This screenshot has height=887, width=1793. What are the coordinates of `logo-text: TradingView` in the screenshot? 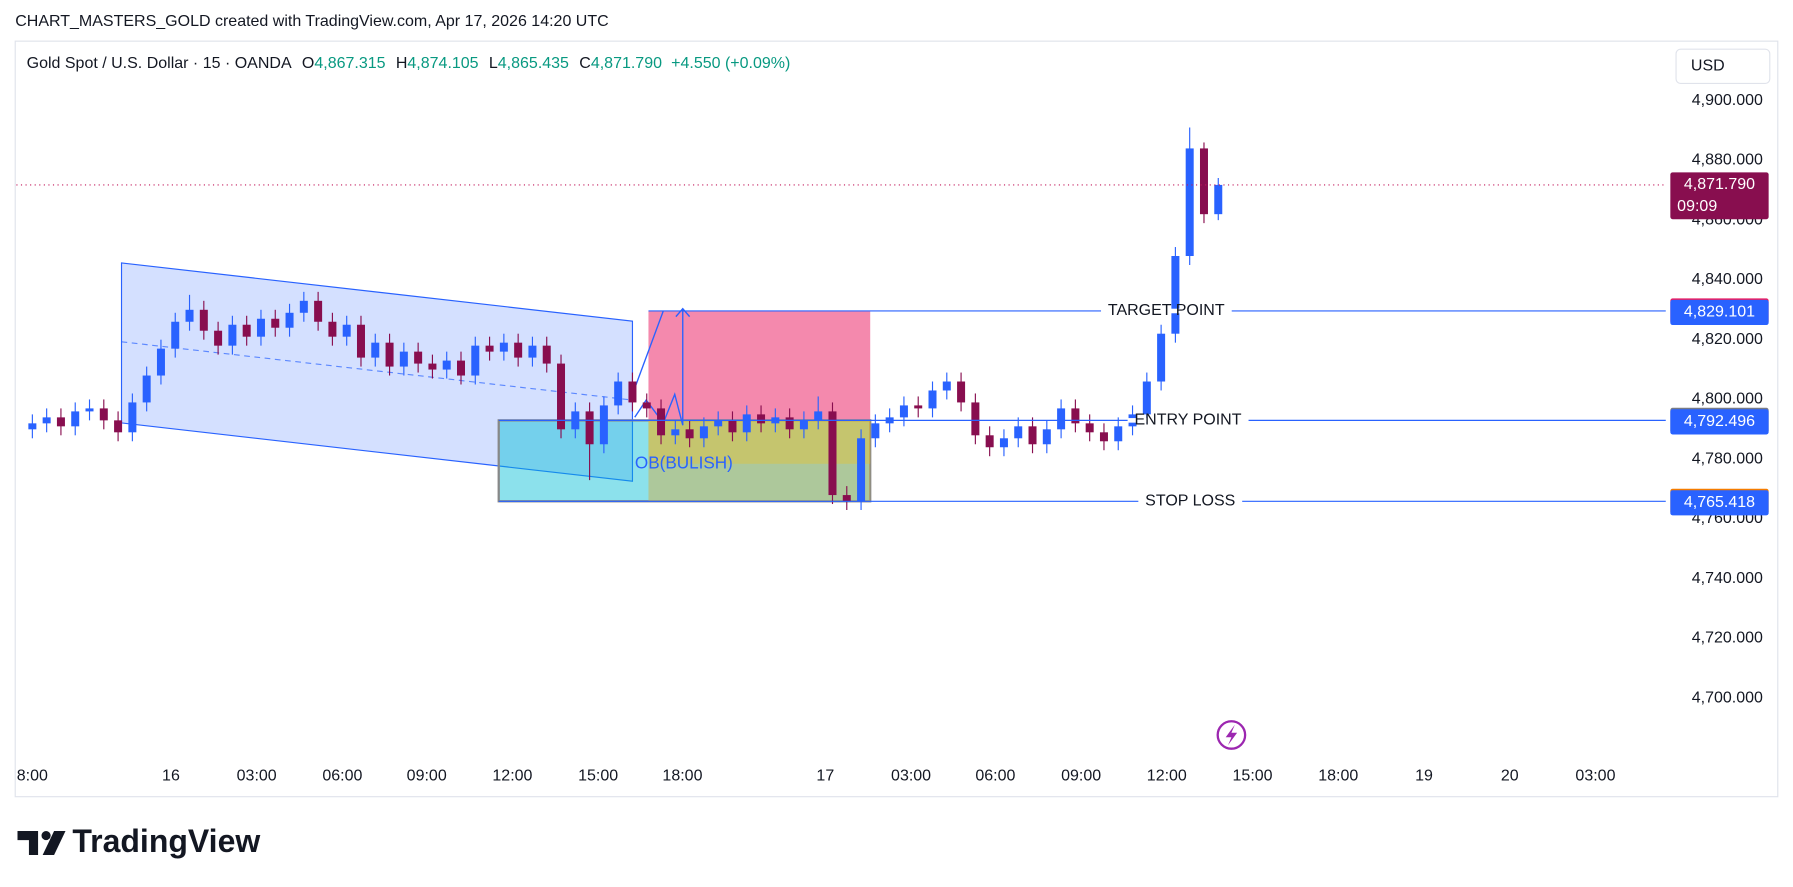 It's located at (166, 841).